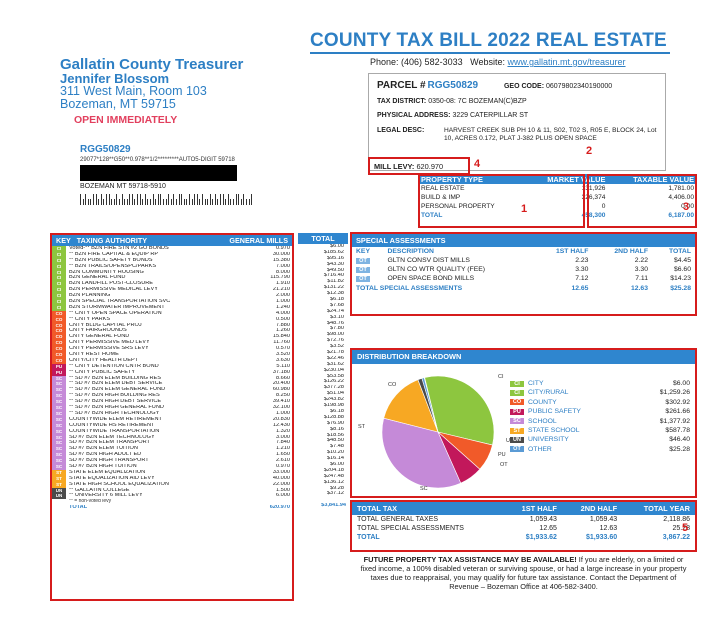 The image size is (707, 618). Describe the element at coordinates (523, 240) in the screenshot. I see `special-title-row: SPECIAL ASSESSMENTS` at that location.